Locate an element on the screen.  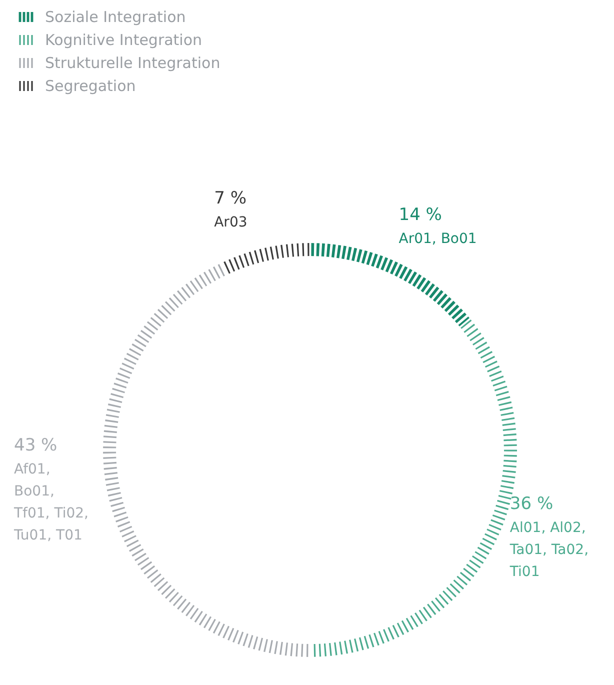
text: Al01, Al02, Ta01, Ta02, Ti01 is located at coordinates (548, 550).